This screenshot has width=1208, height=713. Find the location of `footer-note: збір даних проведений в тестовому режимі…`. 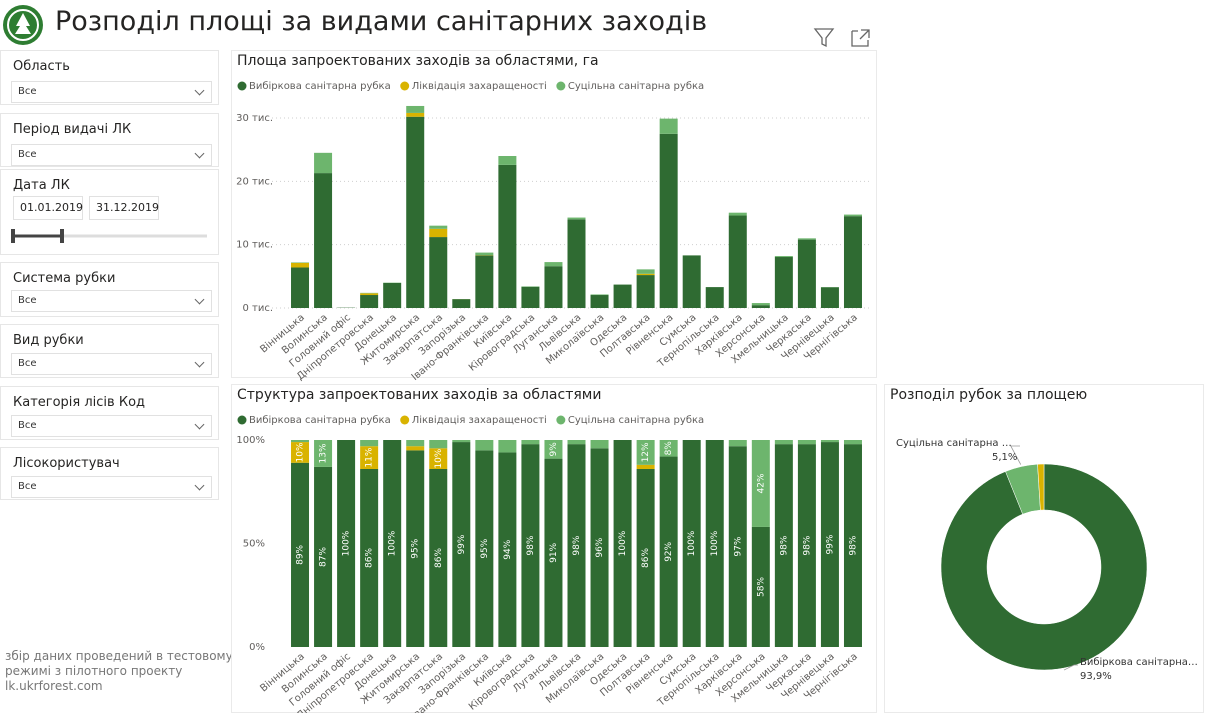

footer-note: збір даних проведений в тестовому режимі… is located at coordinates (119, 671).